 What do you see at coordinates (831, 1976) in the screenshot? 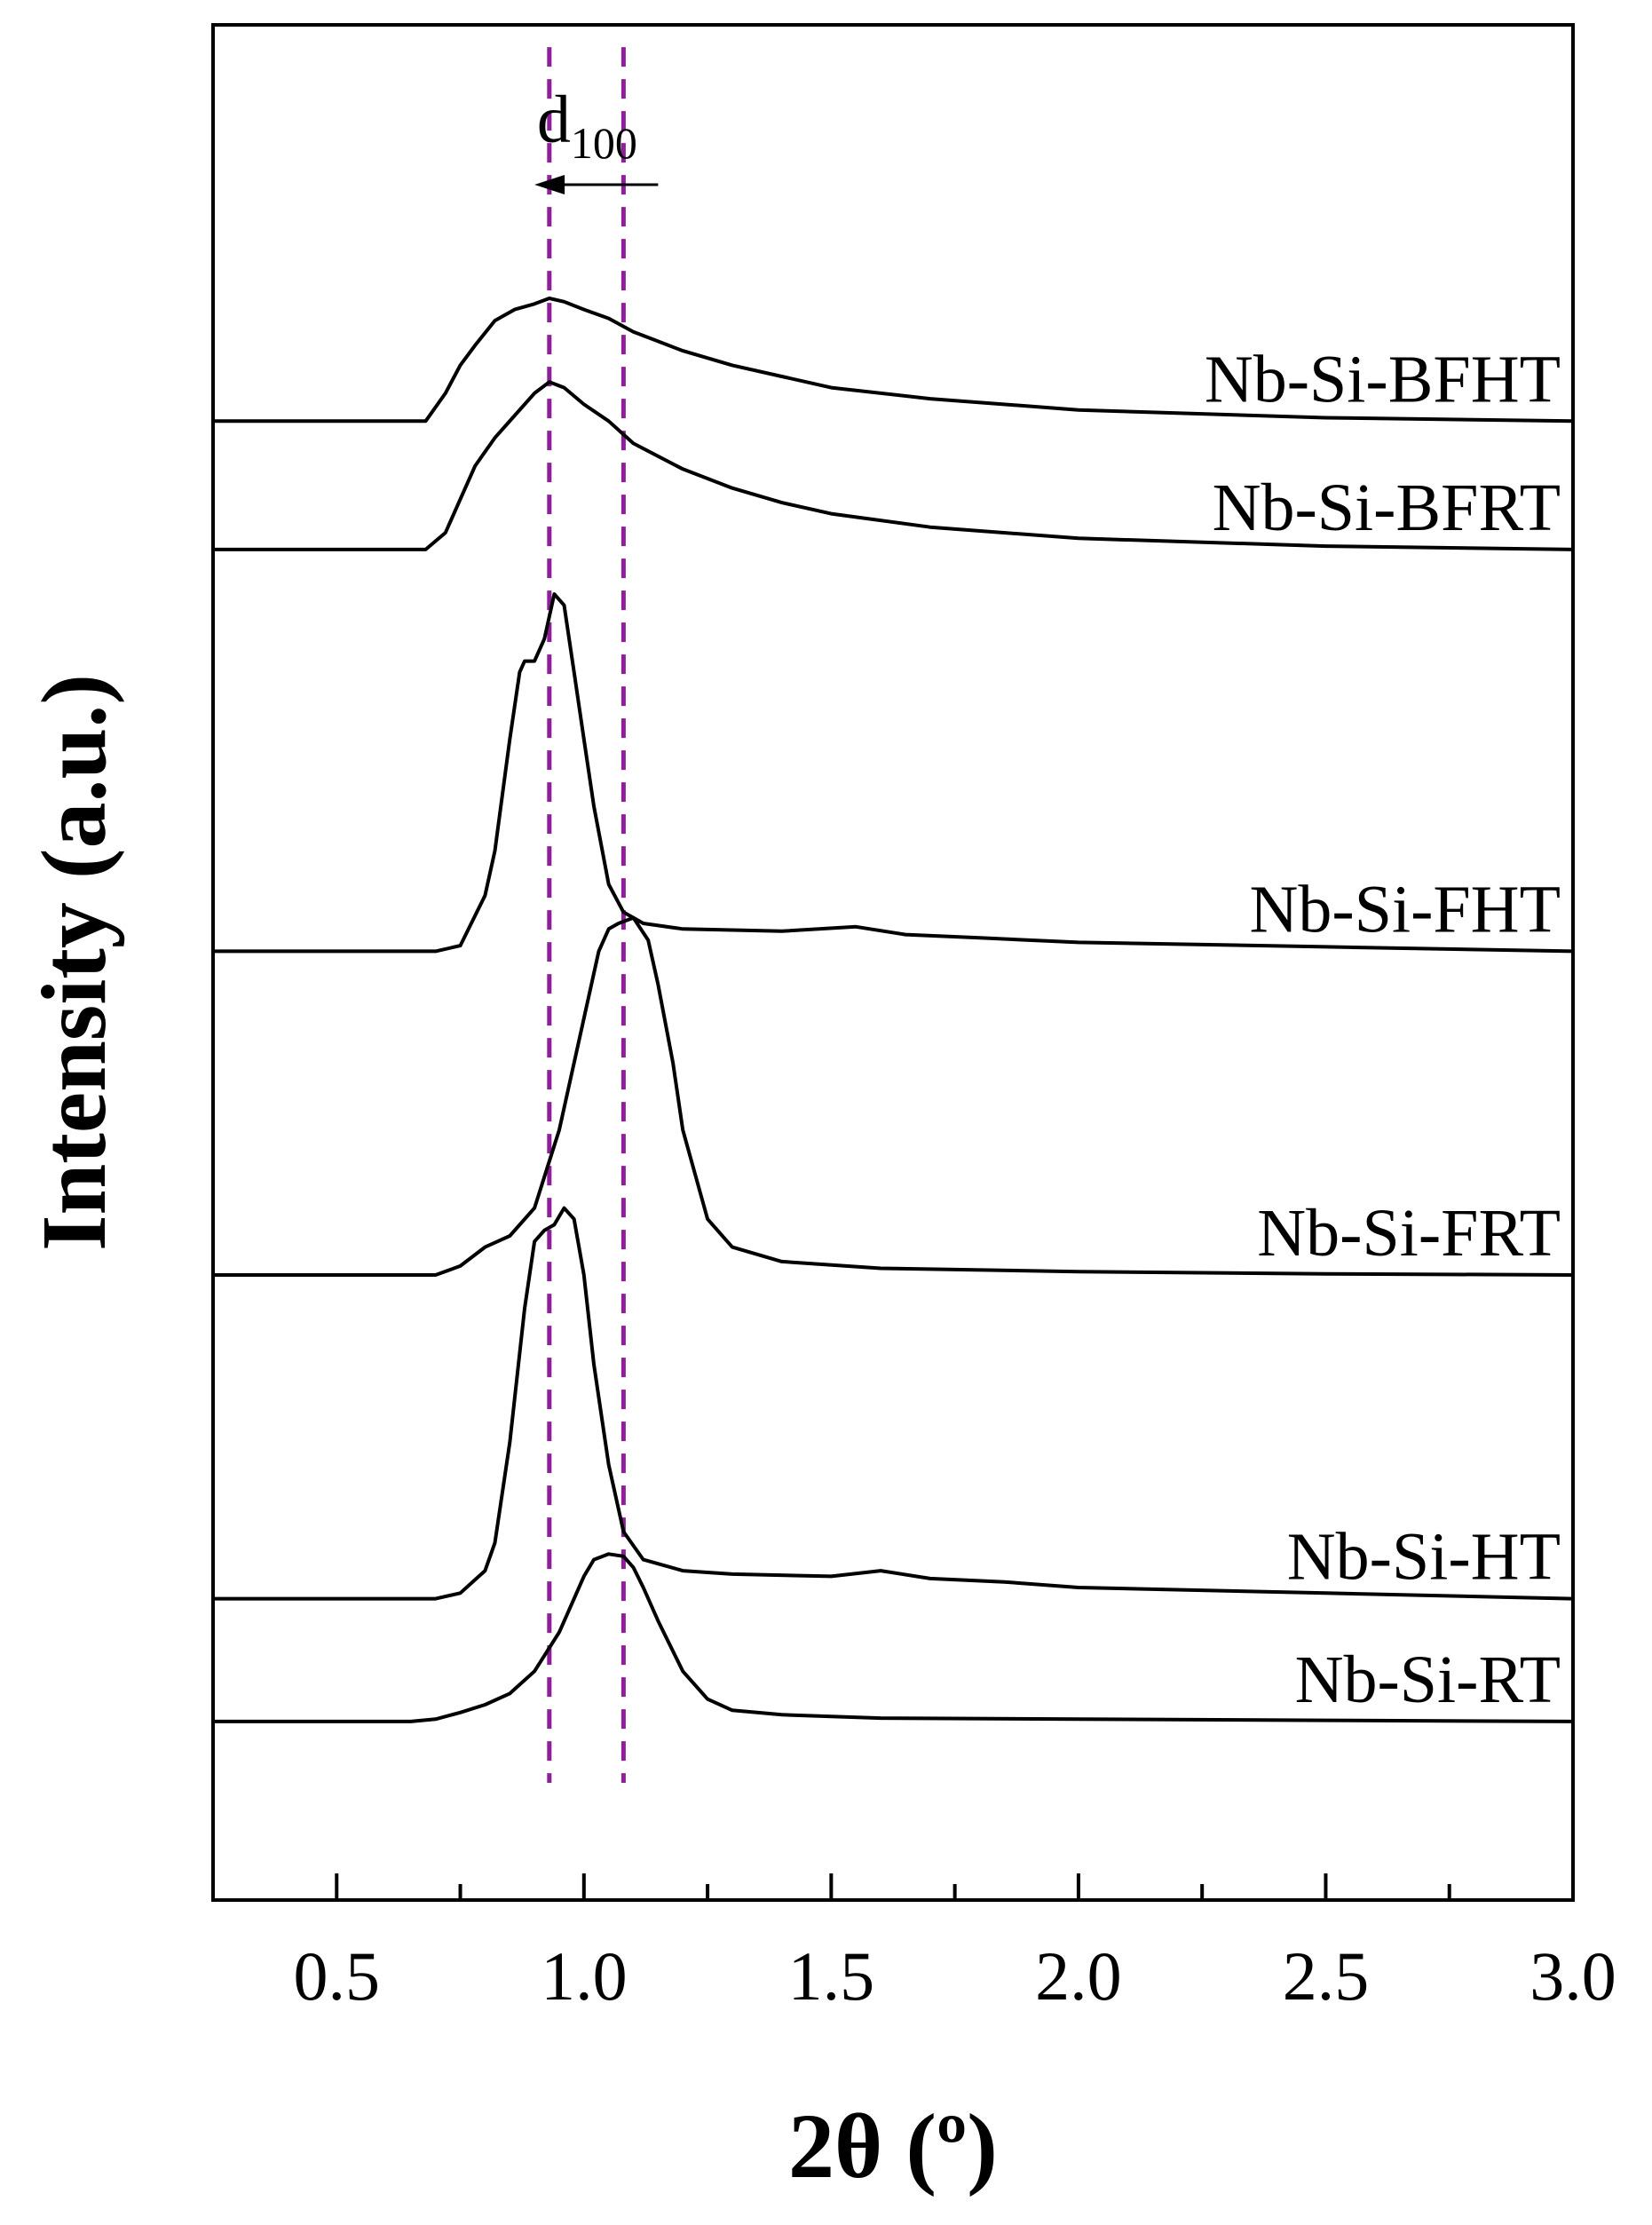
I see `x-tick-label: 1.5` at bounding box center [831, 1976].